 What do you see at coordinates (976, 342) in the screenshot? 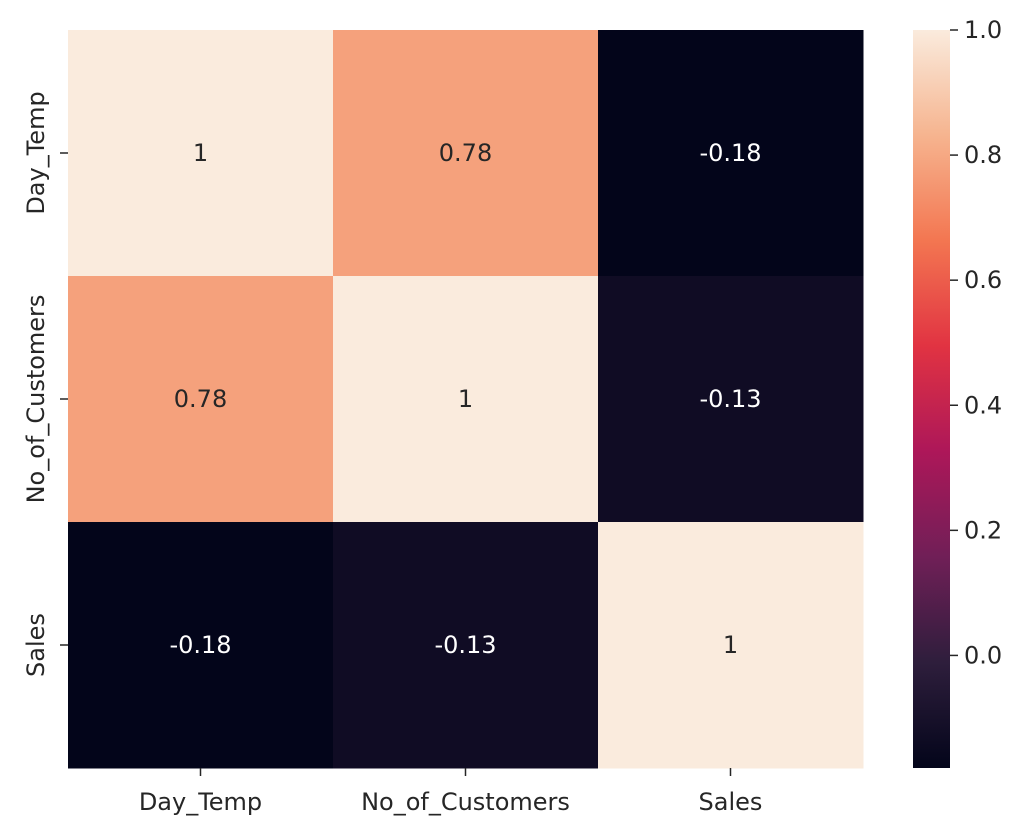
I see `colorbar-axis: 0.0 0.2 0.4 0.6 0.8 1.0` at bounding box center [976, 342].